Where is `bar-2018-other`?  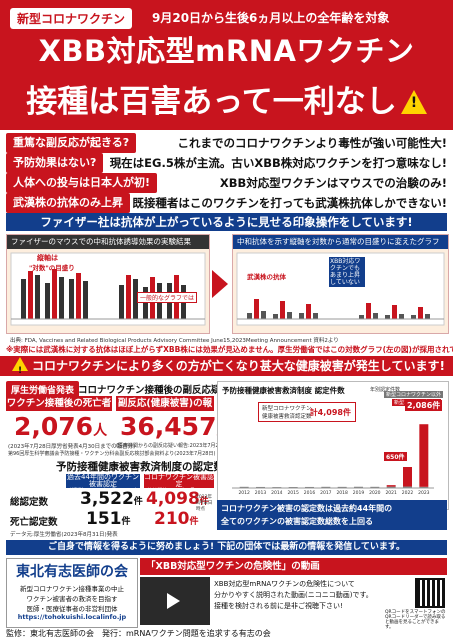
bar-2018-other is located at coordinates (342, 487).